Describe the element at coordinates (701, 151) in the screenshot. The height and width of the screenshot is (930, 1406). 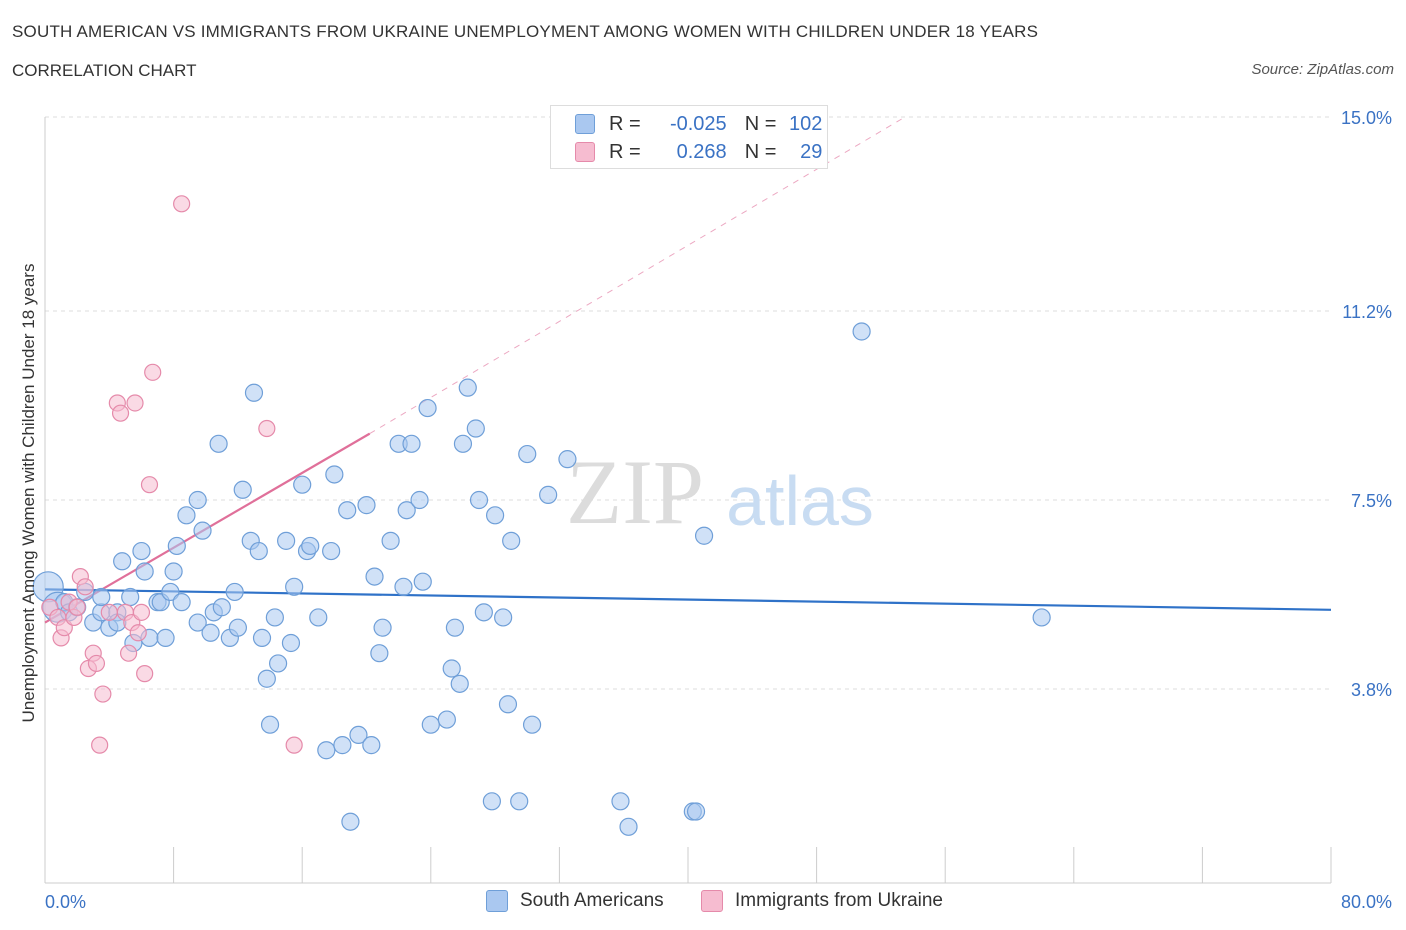
I see `legend-r-value: 0.268` at that location.